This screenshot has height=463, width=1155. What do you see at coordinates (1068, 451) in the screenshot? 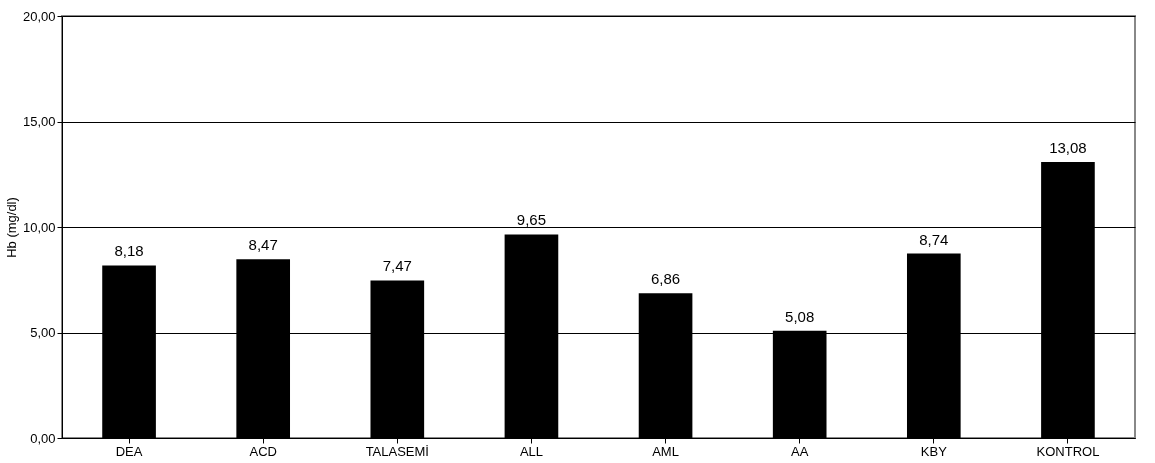
I see `x-tick-label: KONTROL` at bounding box center [1068, 451].